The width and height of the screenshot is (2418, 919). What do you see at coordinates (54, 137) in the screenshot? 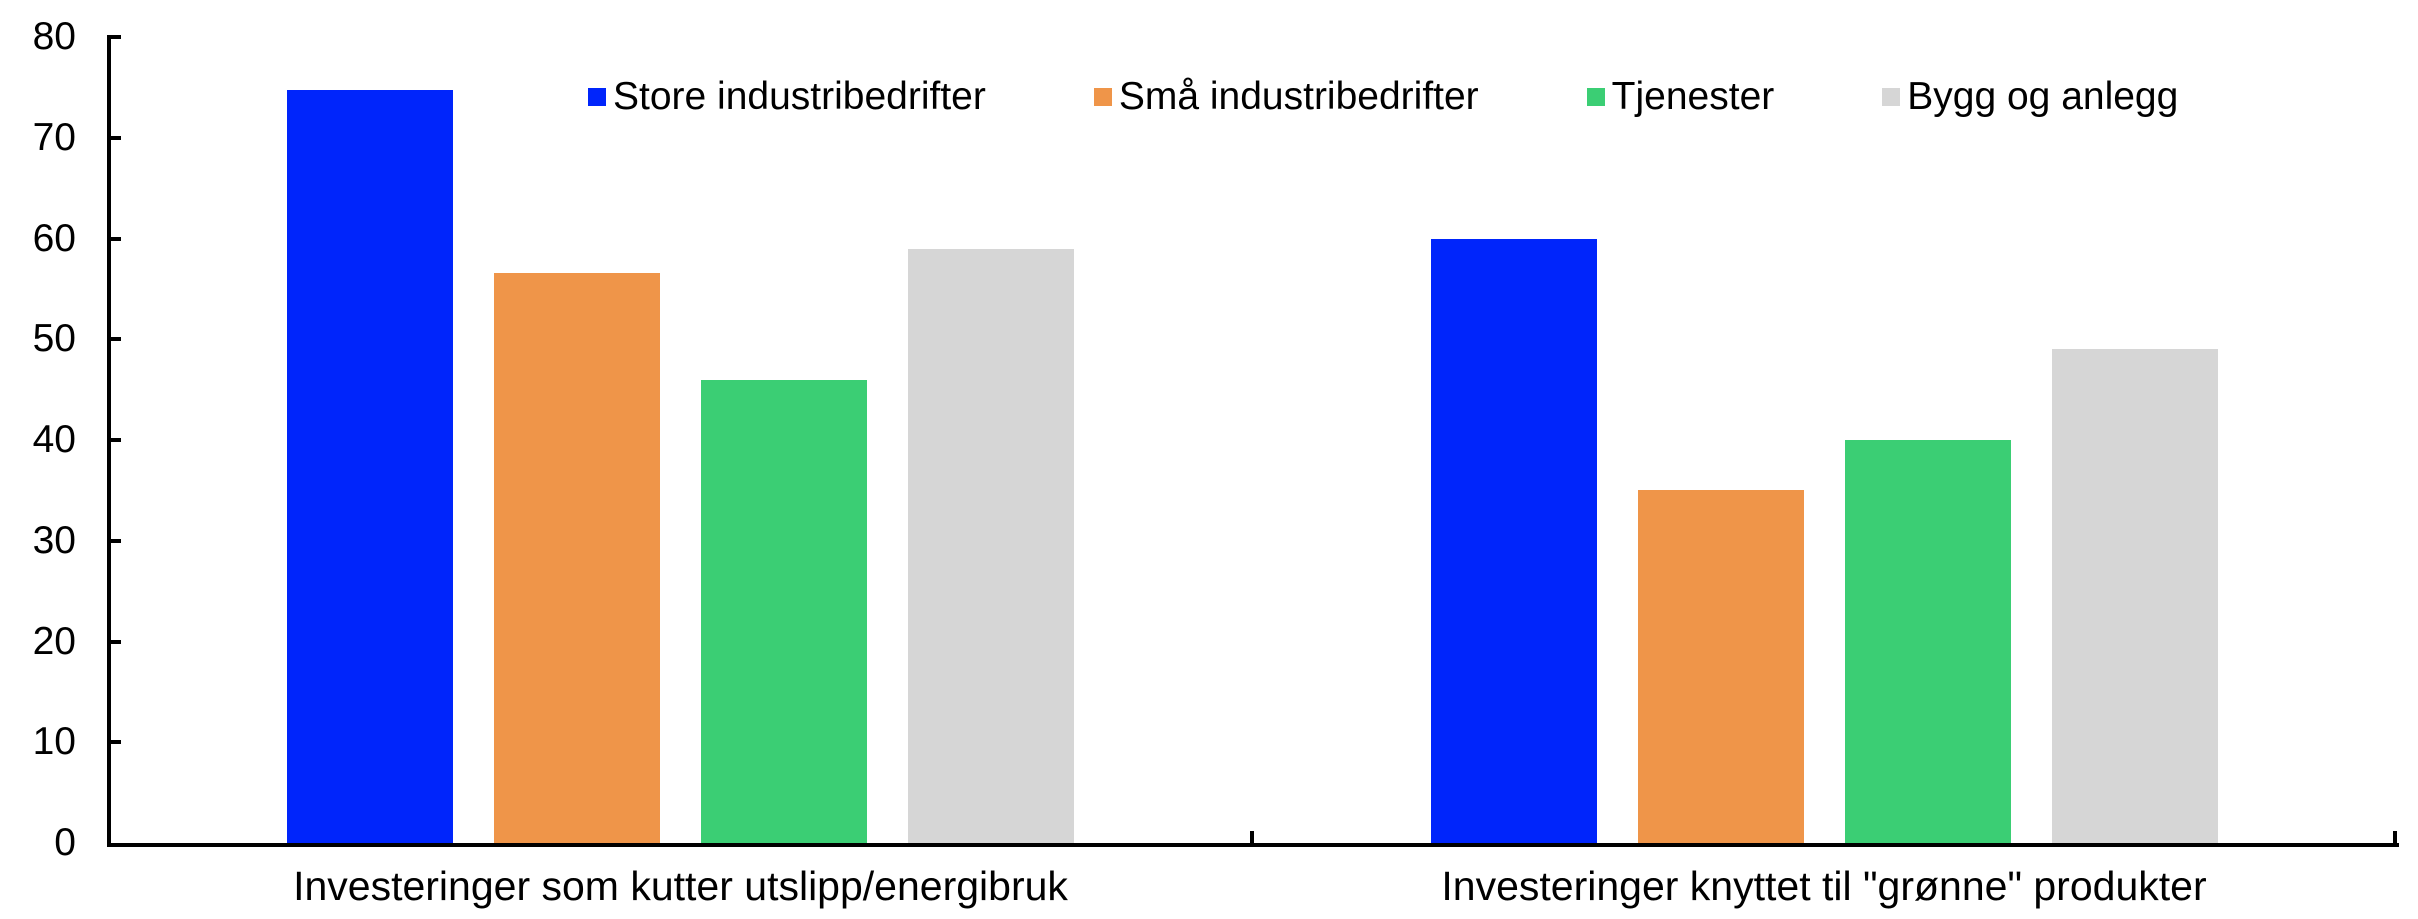
I see `y-axis-tick-label-70: 70` at bounding box center [54, 137].